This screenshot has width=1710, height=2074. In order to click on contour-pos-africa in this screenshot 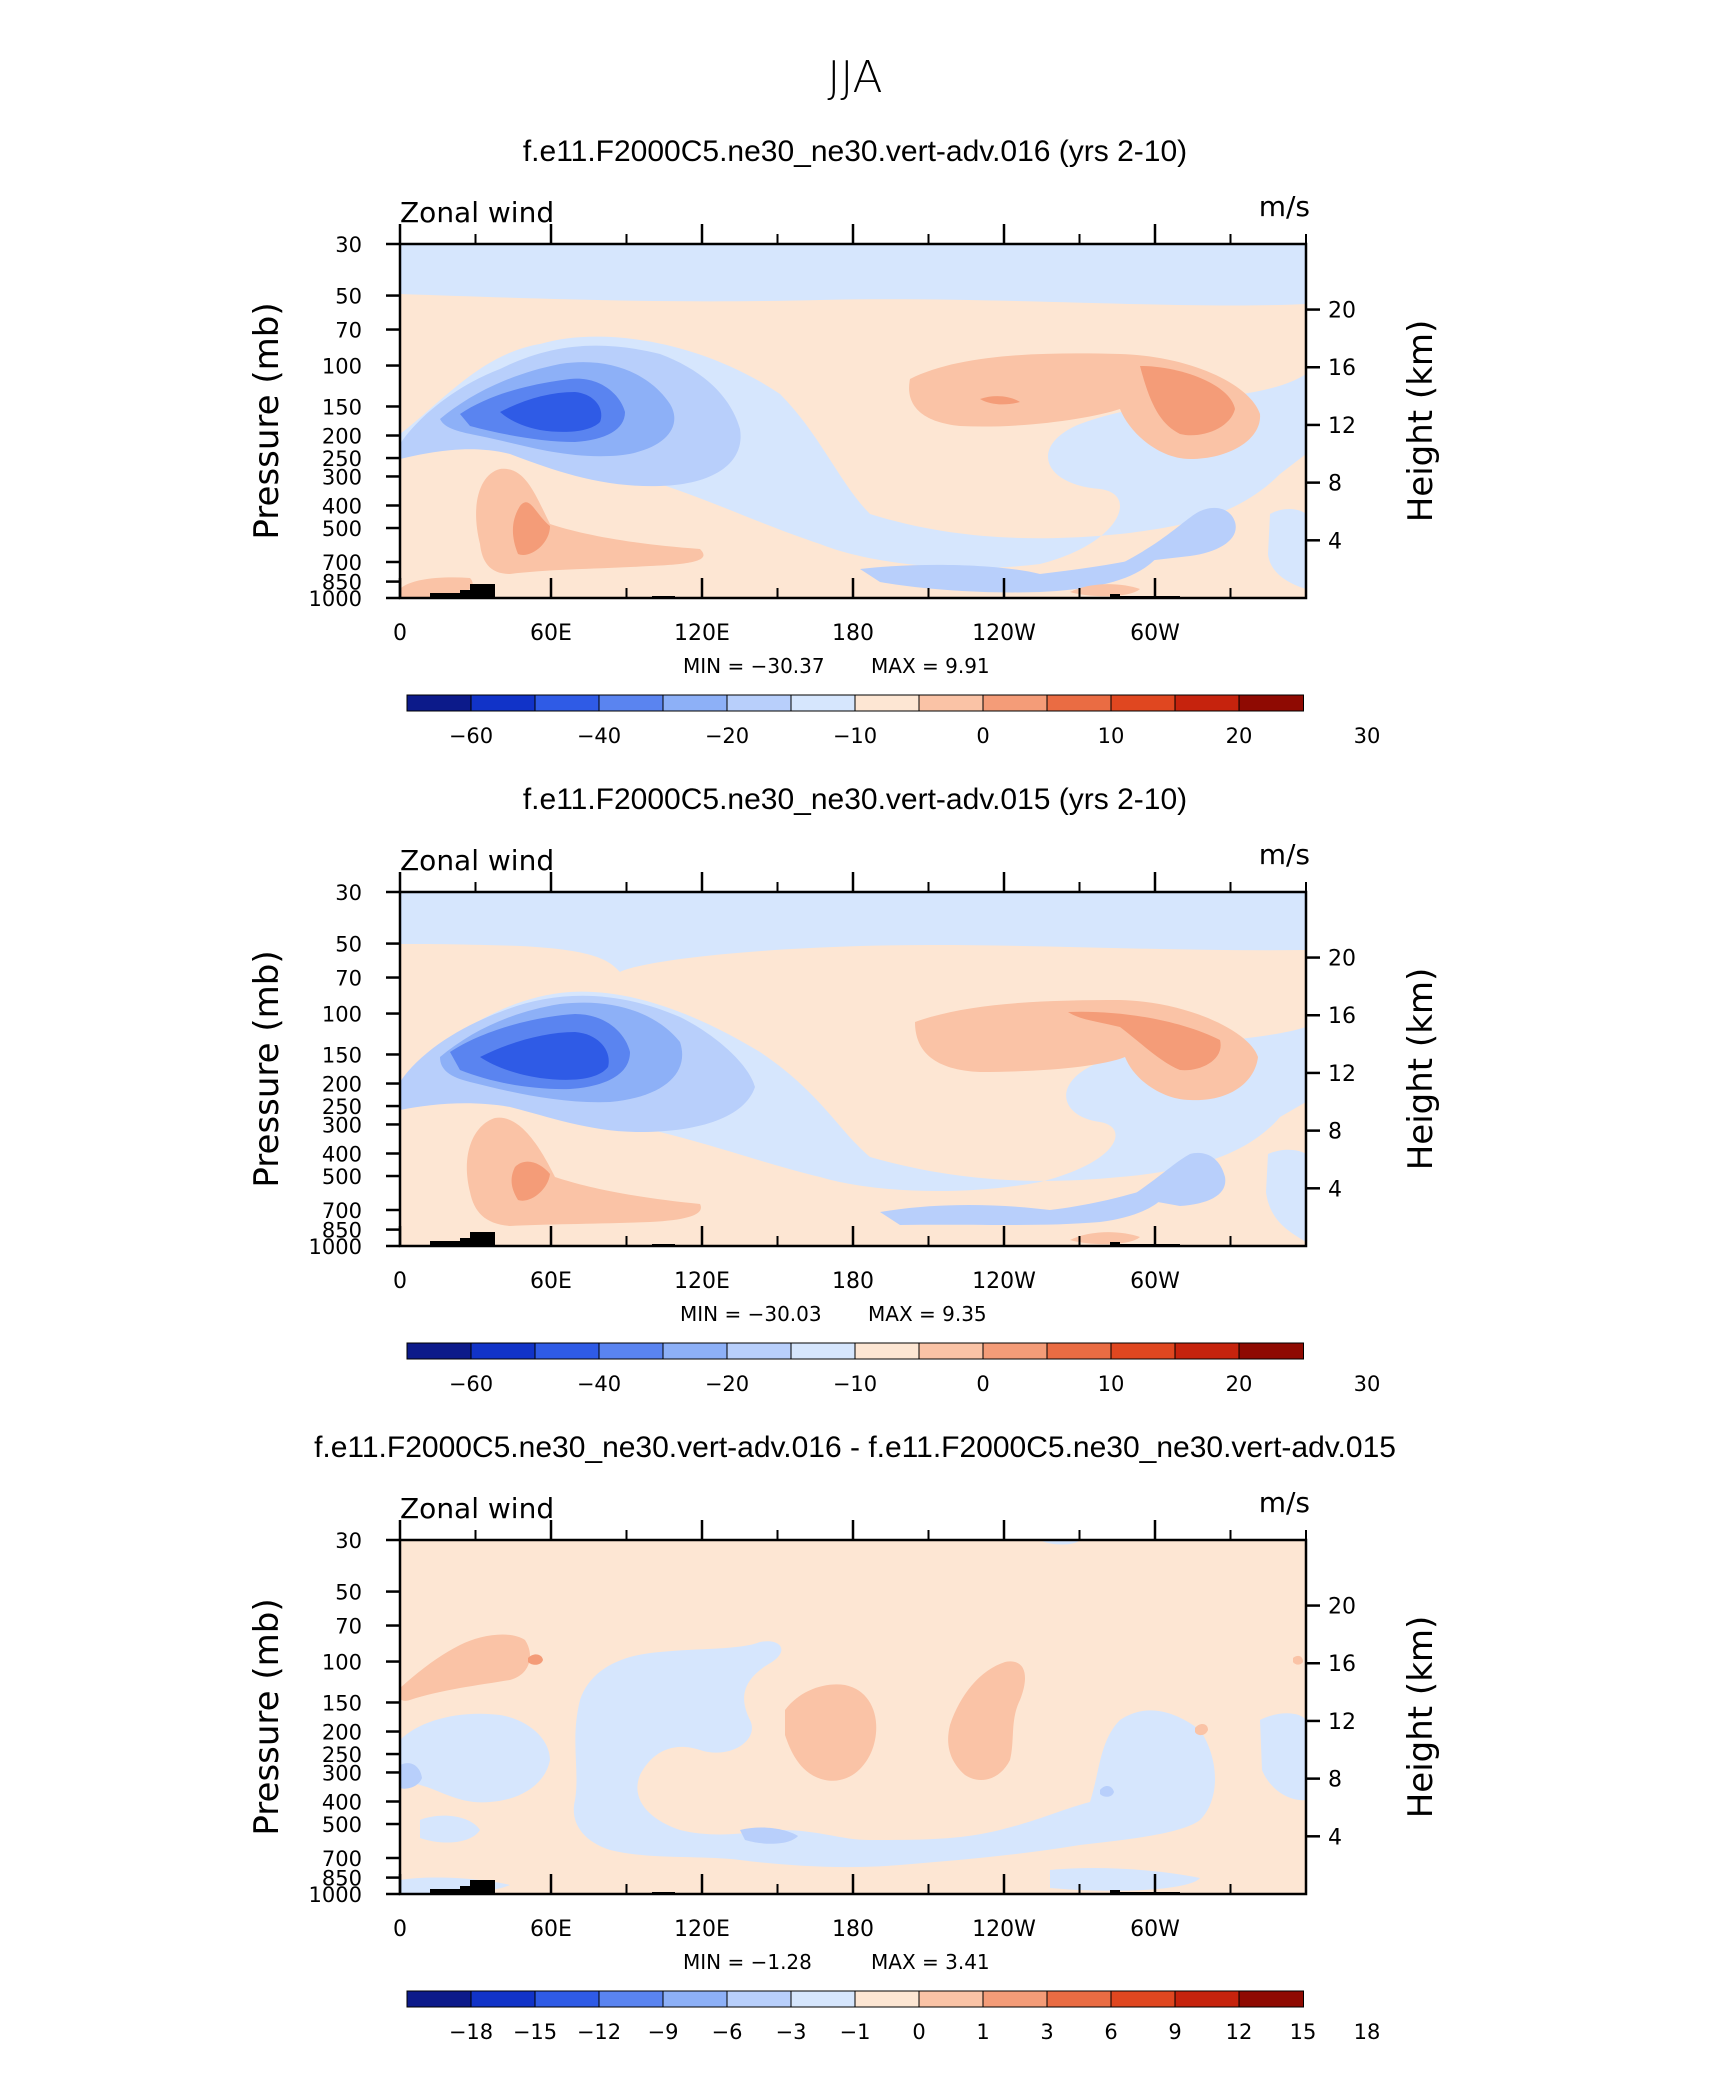, I will do `click(465, 1667)`.